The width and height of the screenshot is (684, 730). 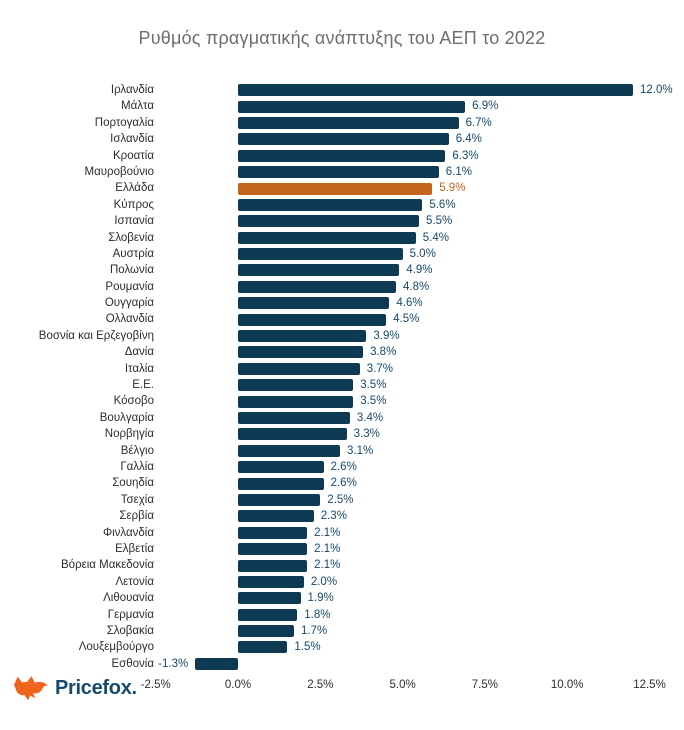 What do you see at coordinates (406, 418) in the screenshot?
I see `plot-area: 3.4%` at bounding box center [406, 418].